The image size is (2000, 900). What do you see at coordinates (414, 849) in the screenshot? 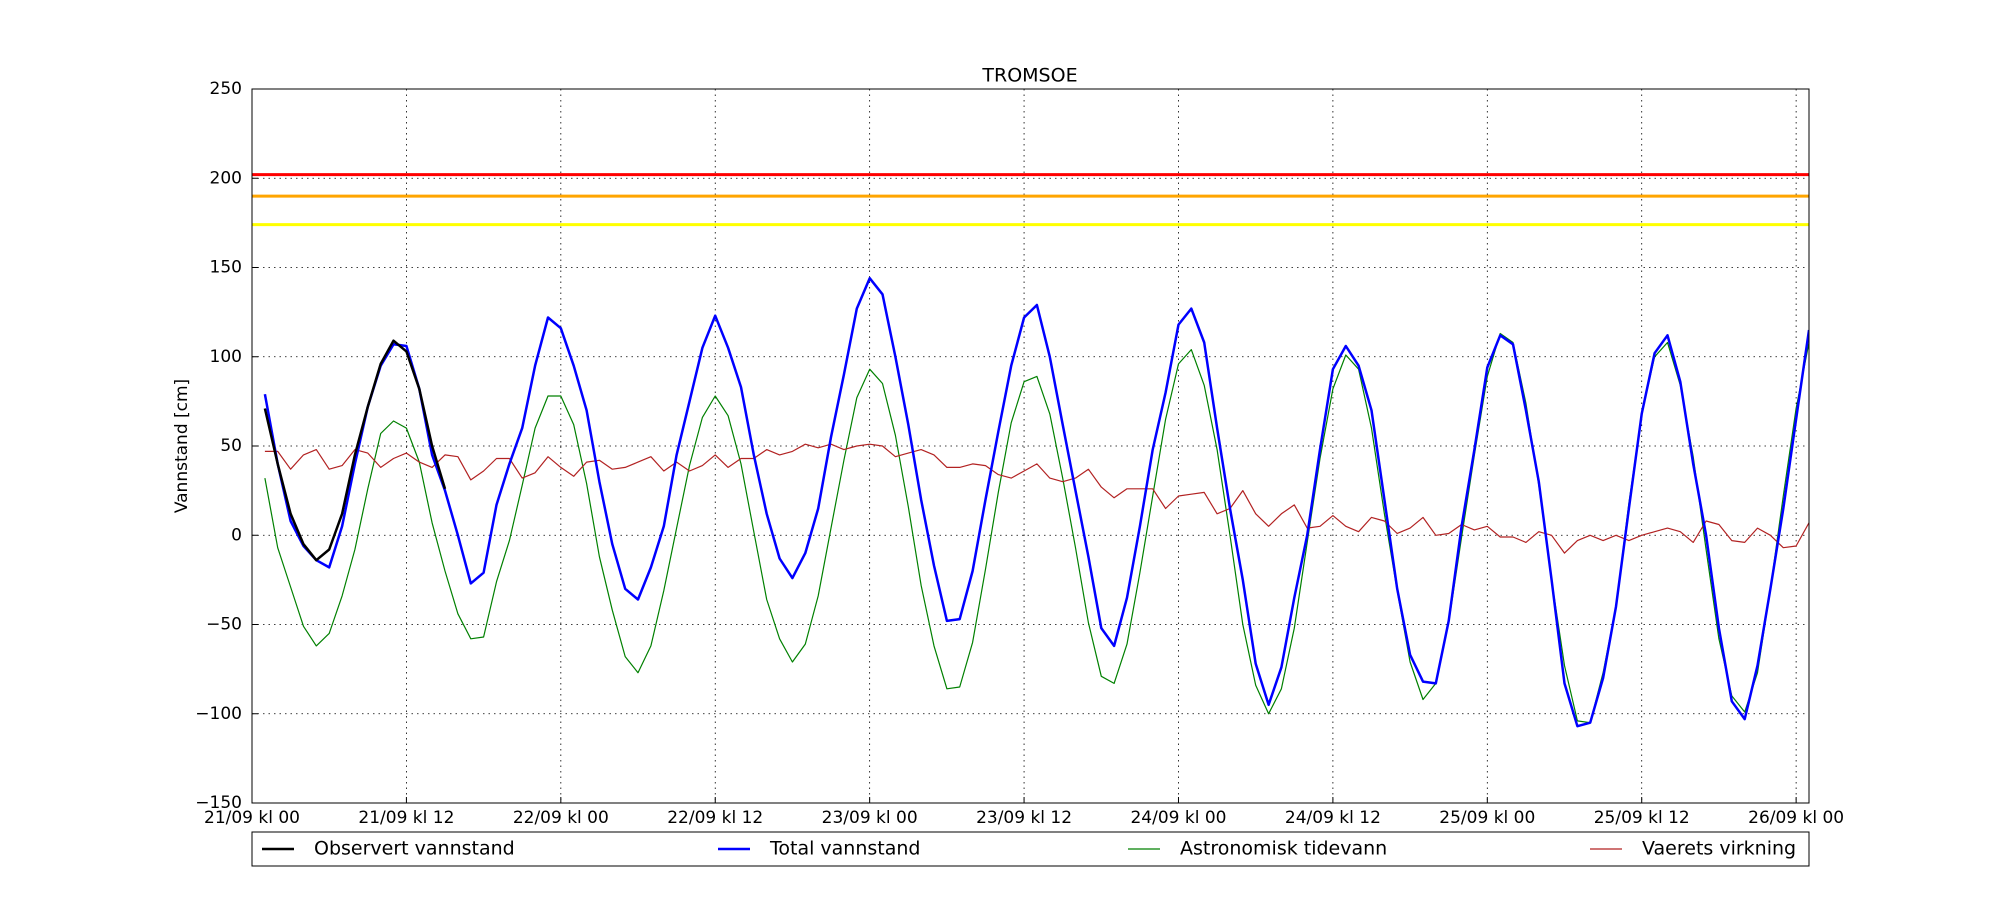
I see `legend-label: Observert vannstand` at bounding box center [414, 849].